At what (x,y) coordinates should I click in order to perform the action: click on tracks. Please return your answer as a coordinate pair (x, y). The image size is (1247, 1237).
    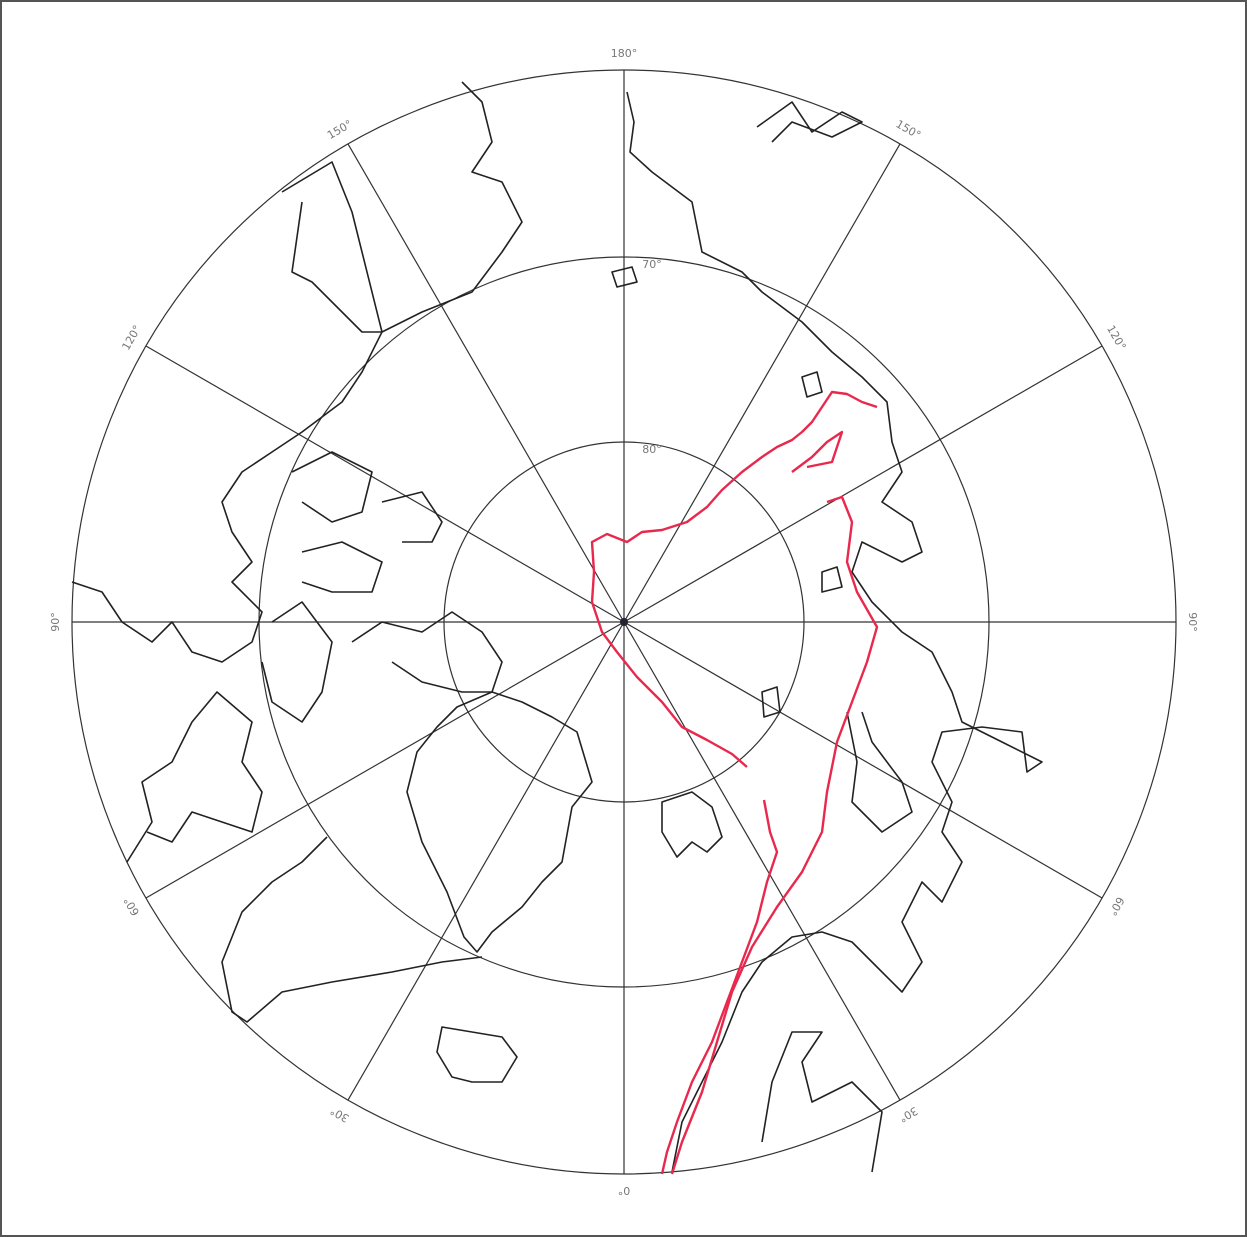
    Looking at the image, I should click on (734, 782).